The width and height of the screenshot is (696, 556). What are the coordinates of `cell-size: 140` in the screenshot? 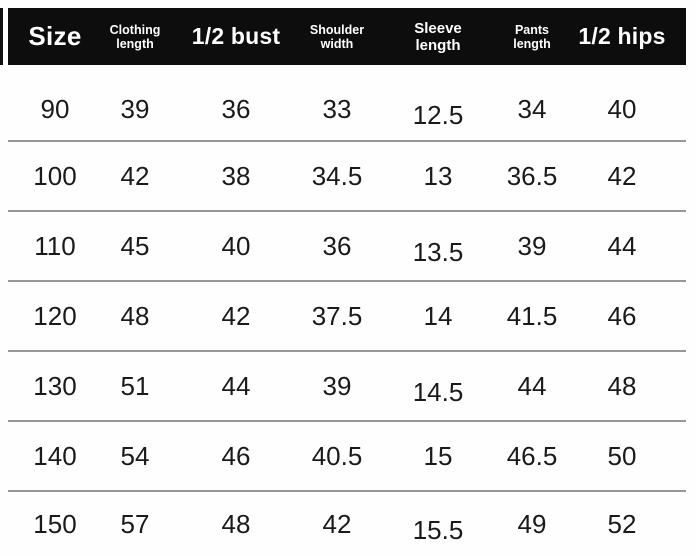 It's located at (55, 455).